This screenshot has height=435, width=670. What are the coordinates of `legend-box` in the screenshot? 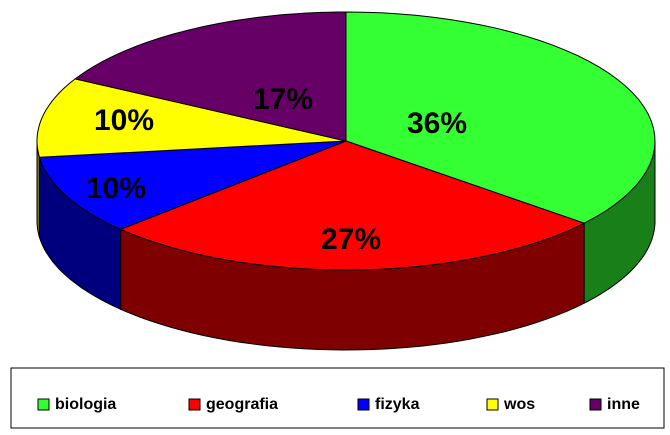 It's located at (337, 398).